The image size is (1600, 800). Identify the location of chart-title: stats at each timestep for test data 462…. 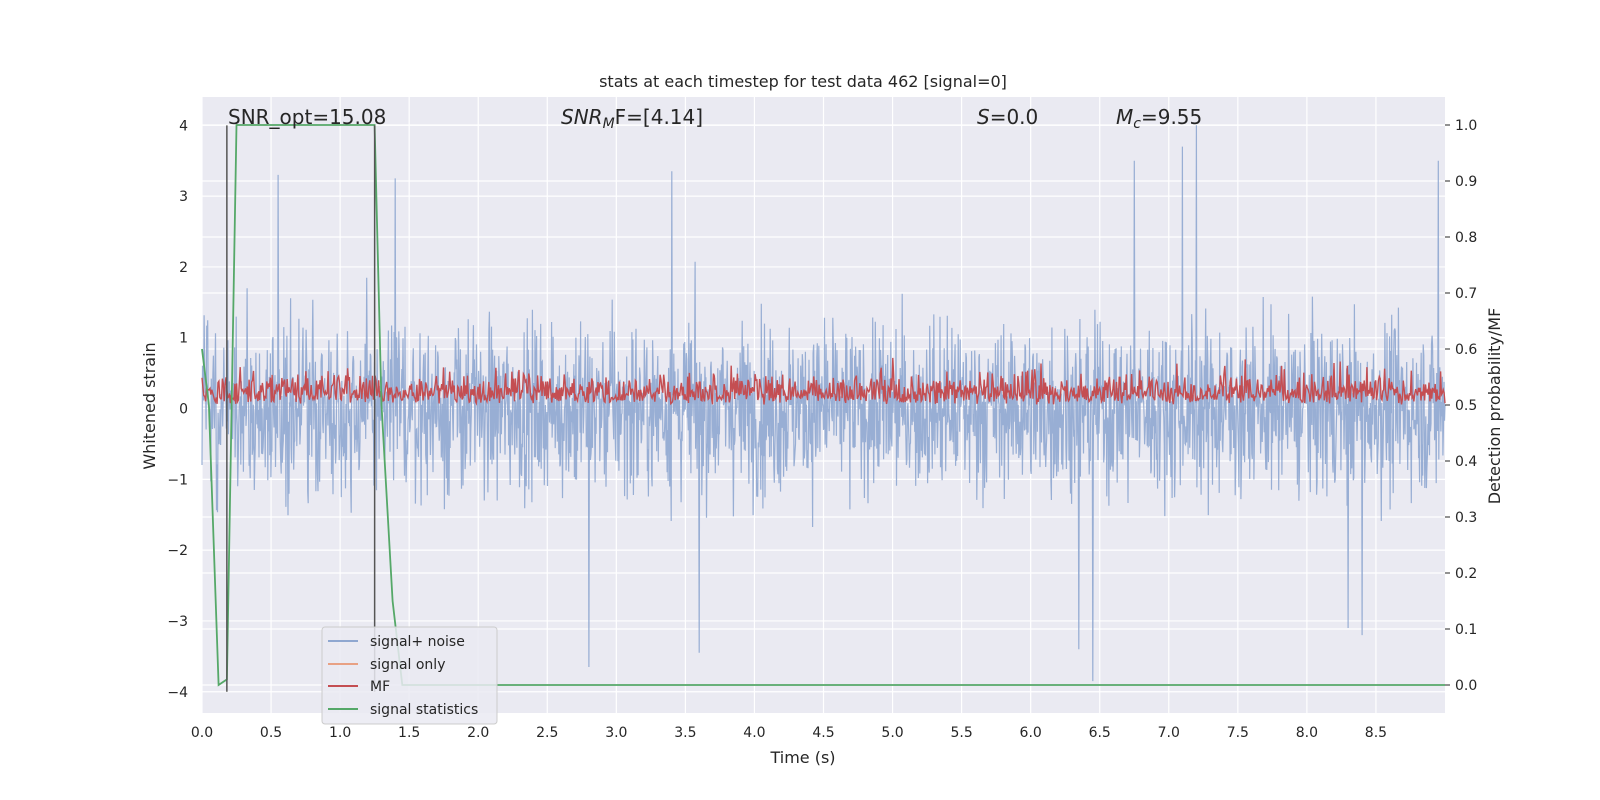
(803, 81).